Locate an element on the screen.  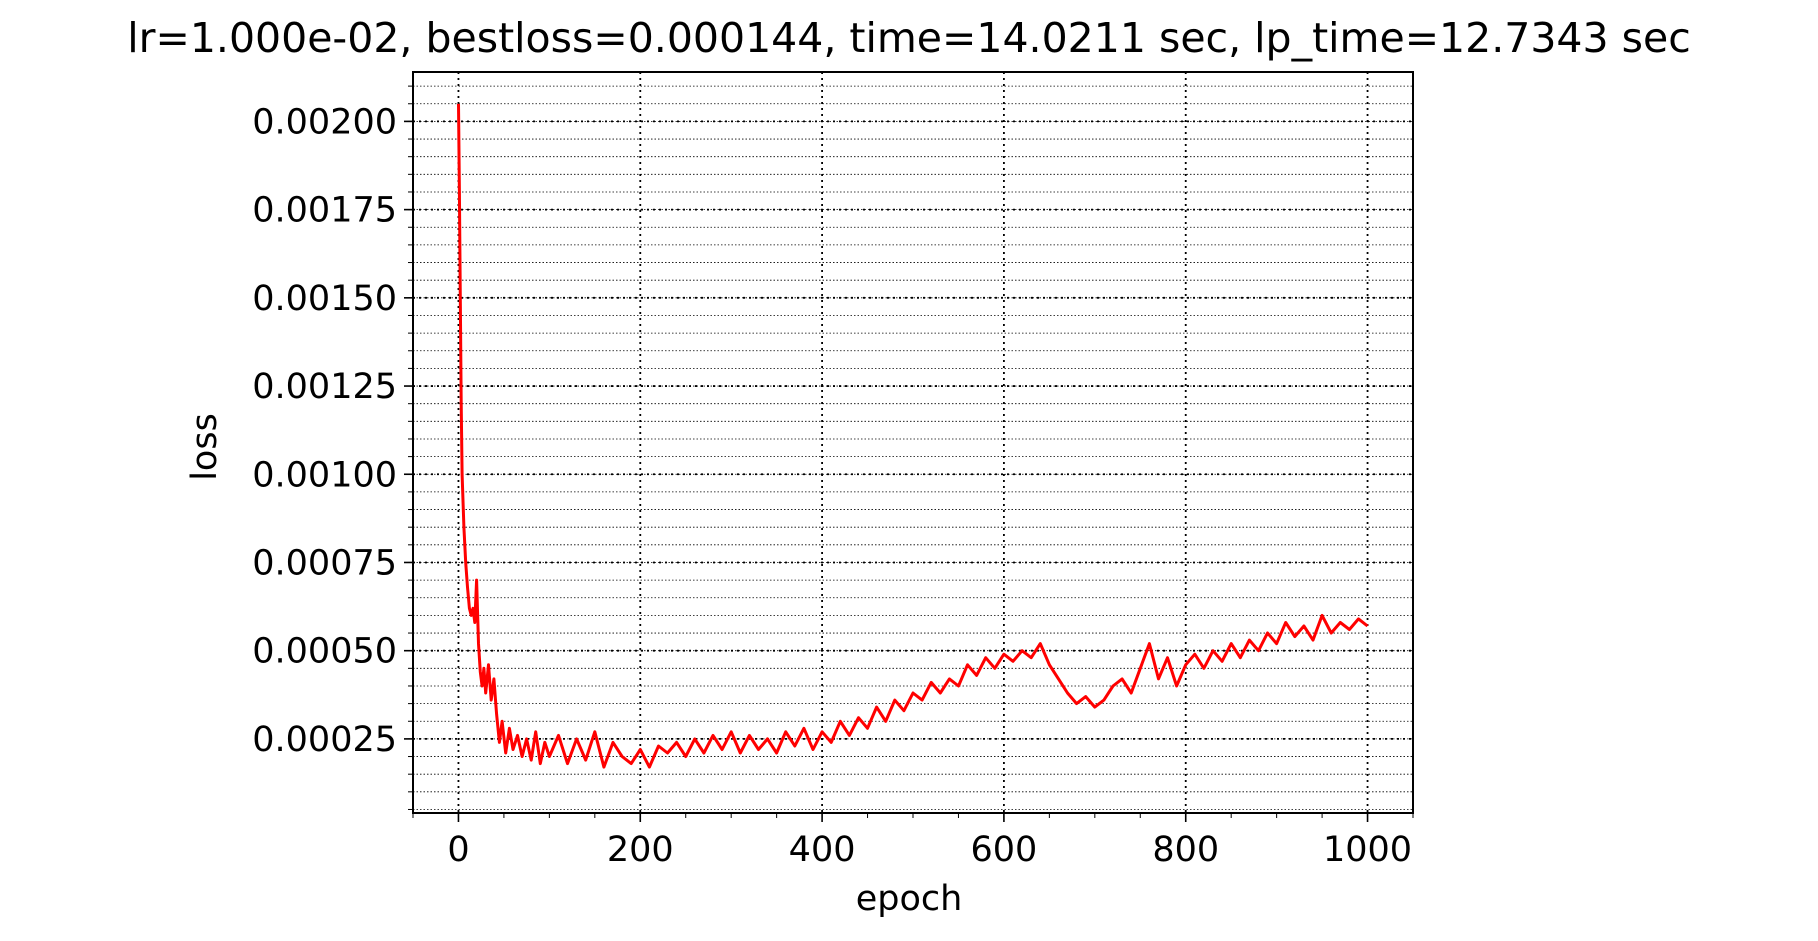
y-tick-label: 0.00150 is located at coordinates (324, 299).